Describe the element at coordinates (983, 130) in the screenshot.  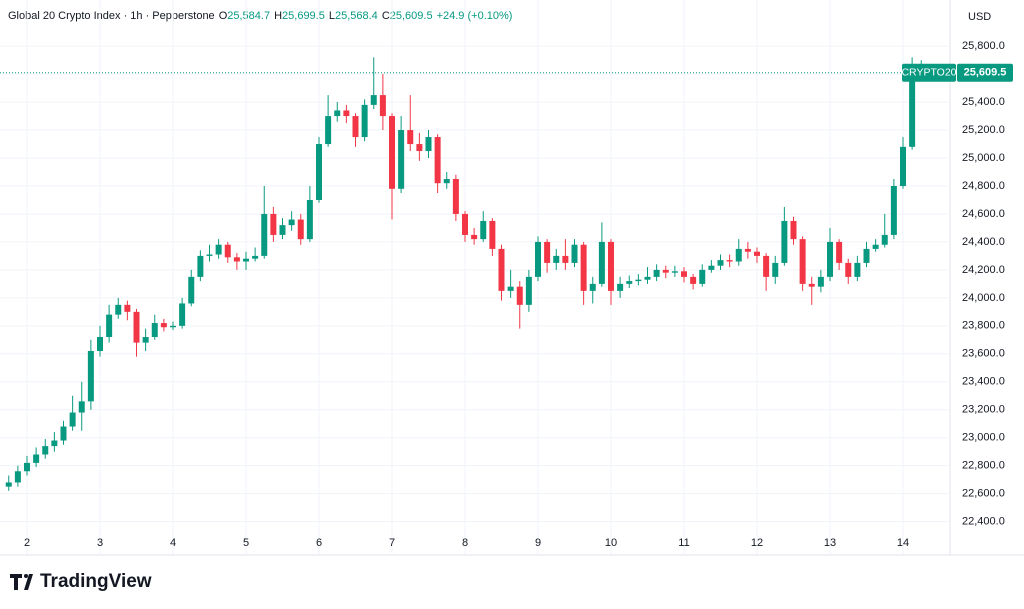
I see `y-tick-label: 25,200.0` at that location.